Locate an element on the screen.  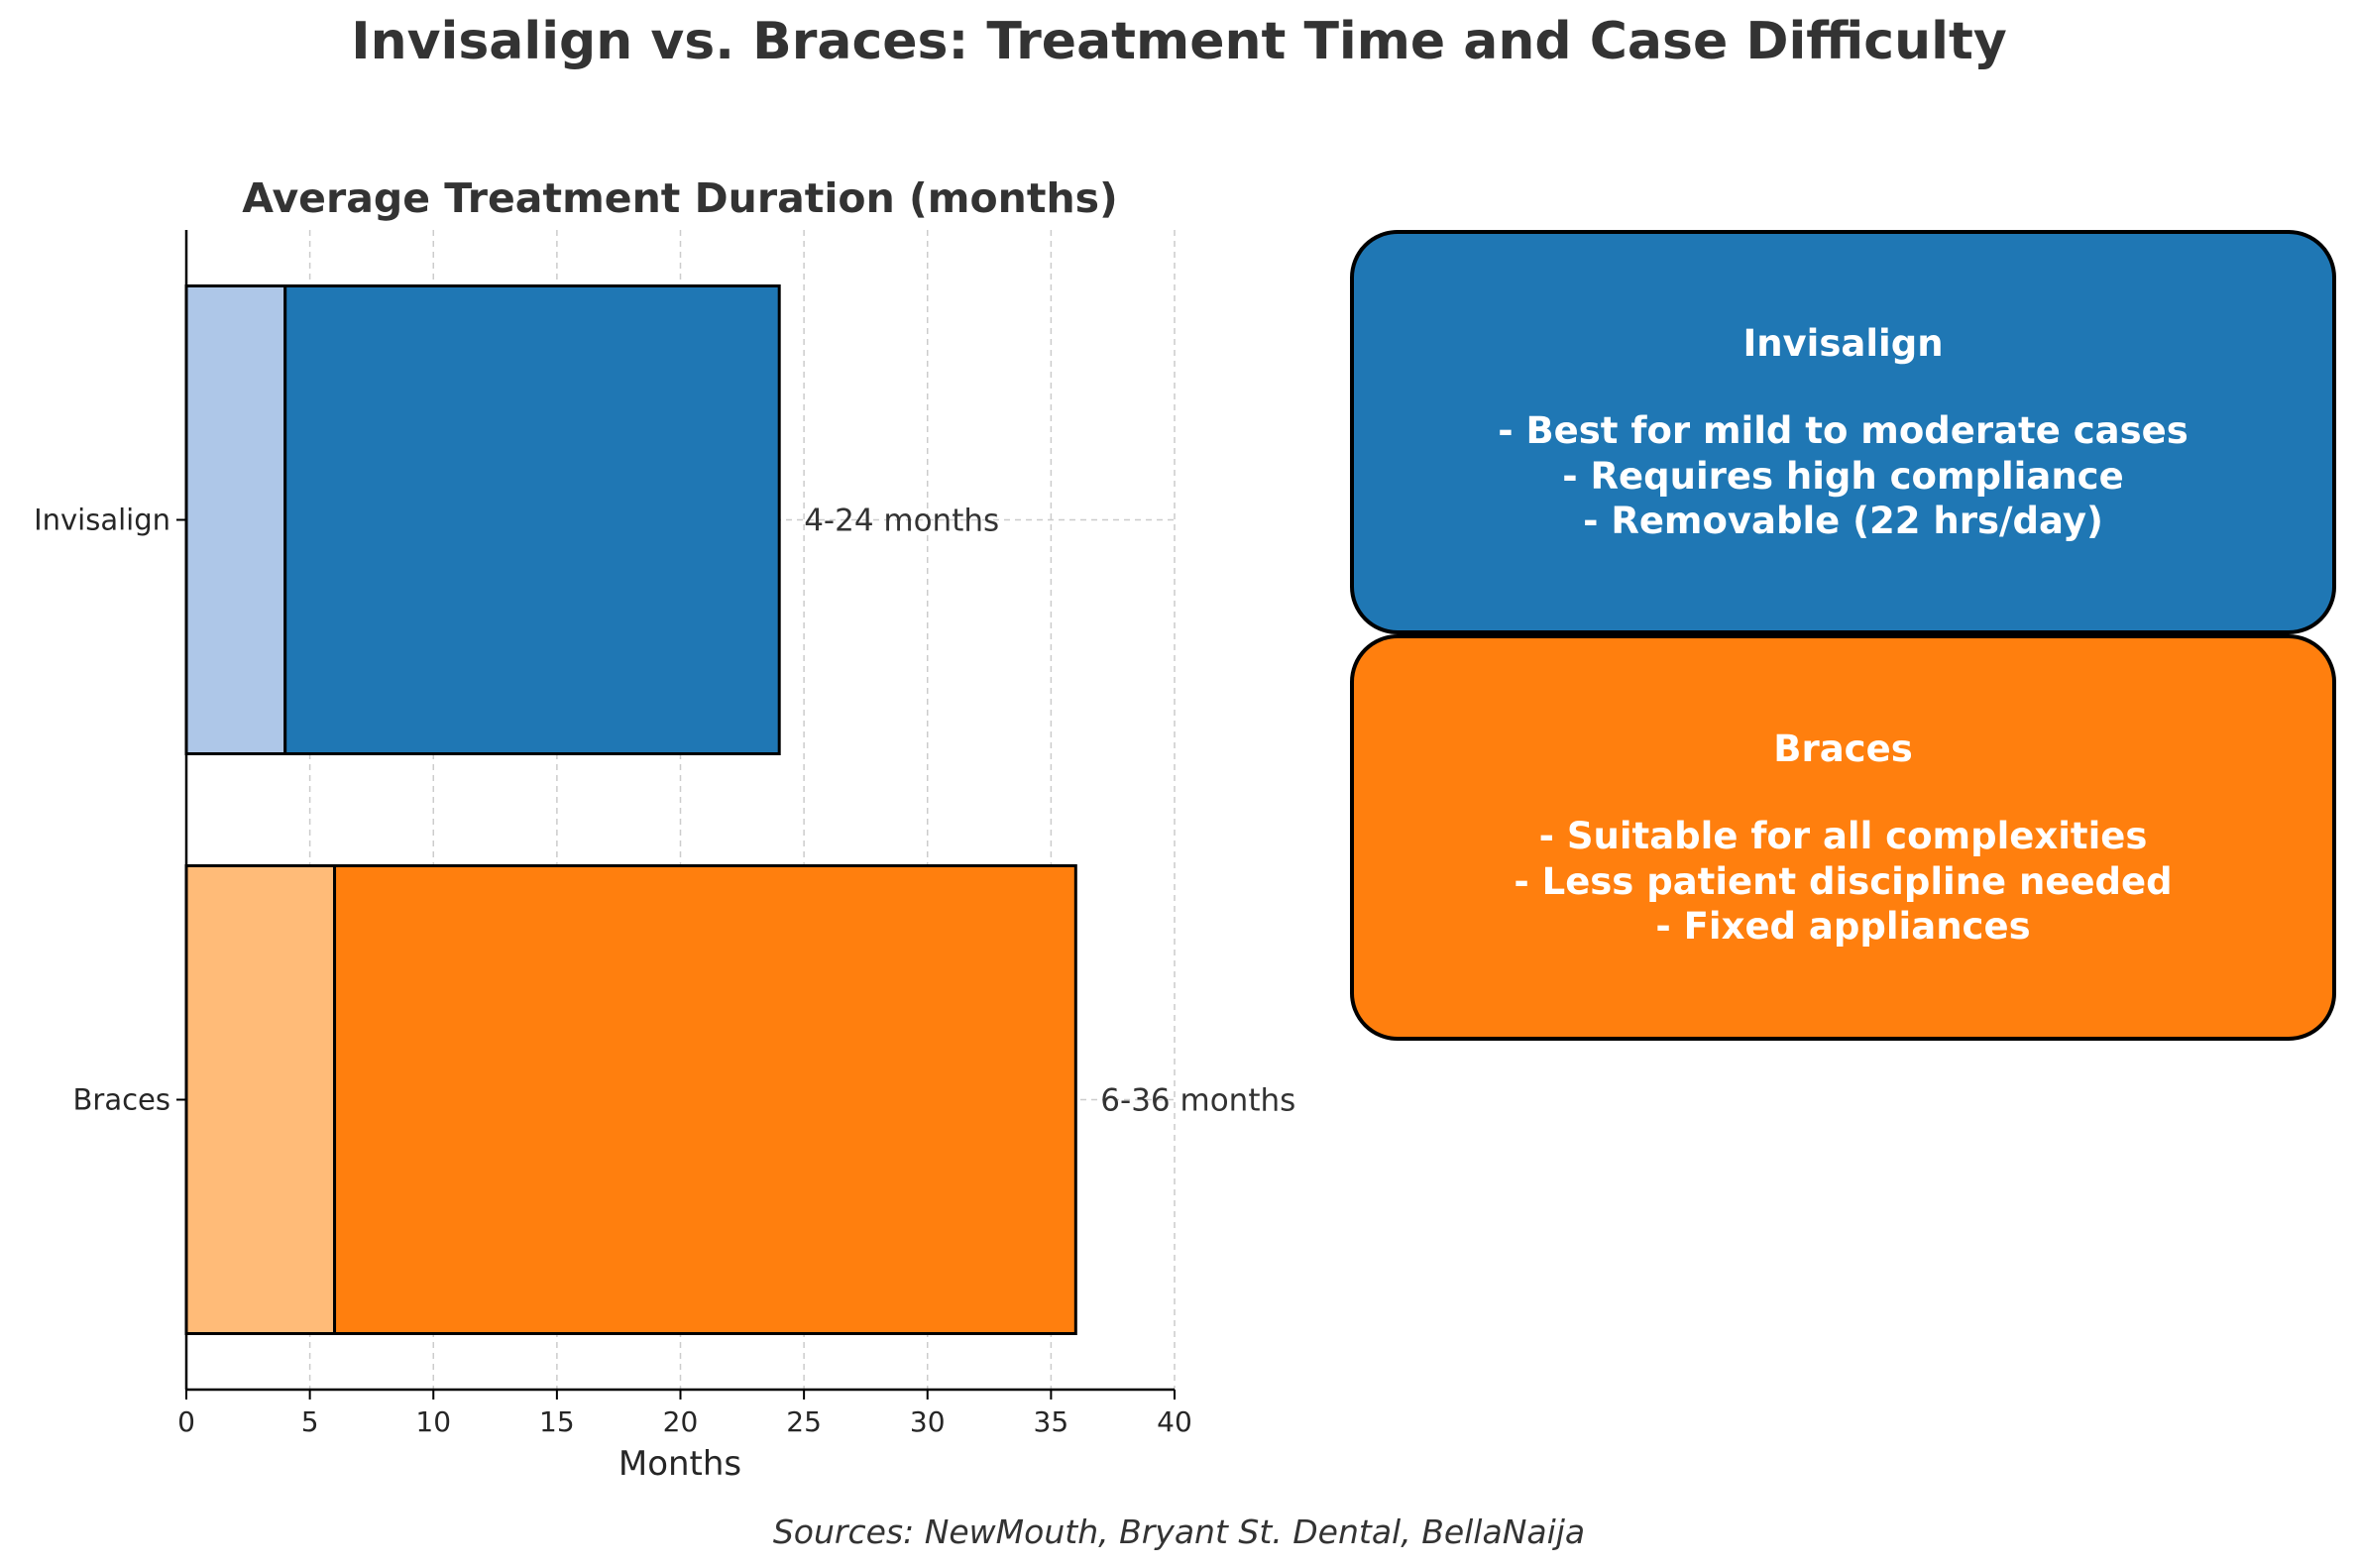
info-box-line: - Suitable for all complexities is located at coordinates (1843, 836).